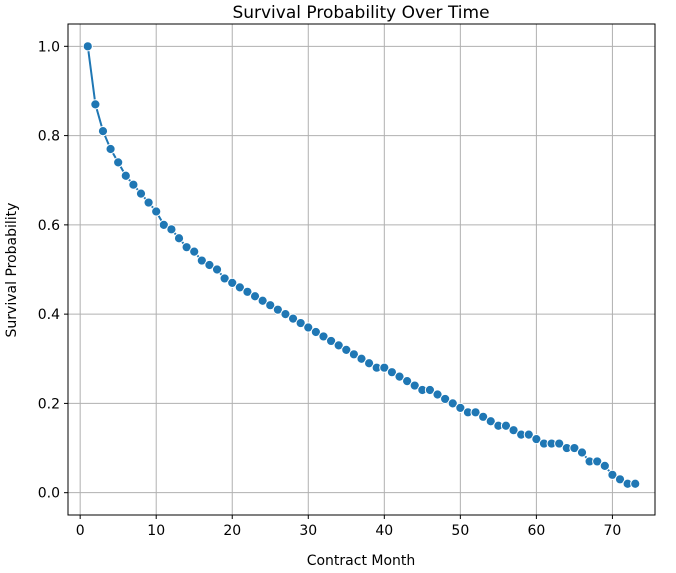 This screenshot has height=573, width=676. Describe the element at coordinates (613, 531) in the screenshot. I see `x-tick-label: 70` at that location.